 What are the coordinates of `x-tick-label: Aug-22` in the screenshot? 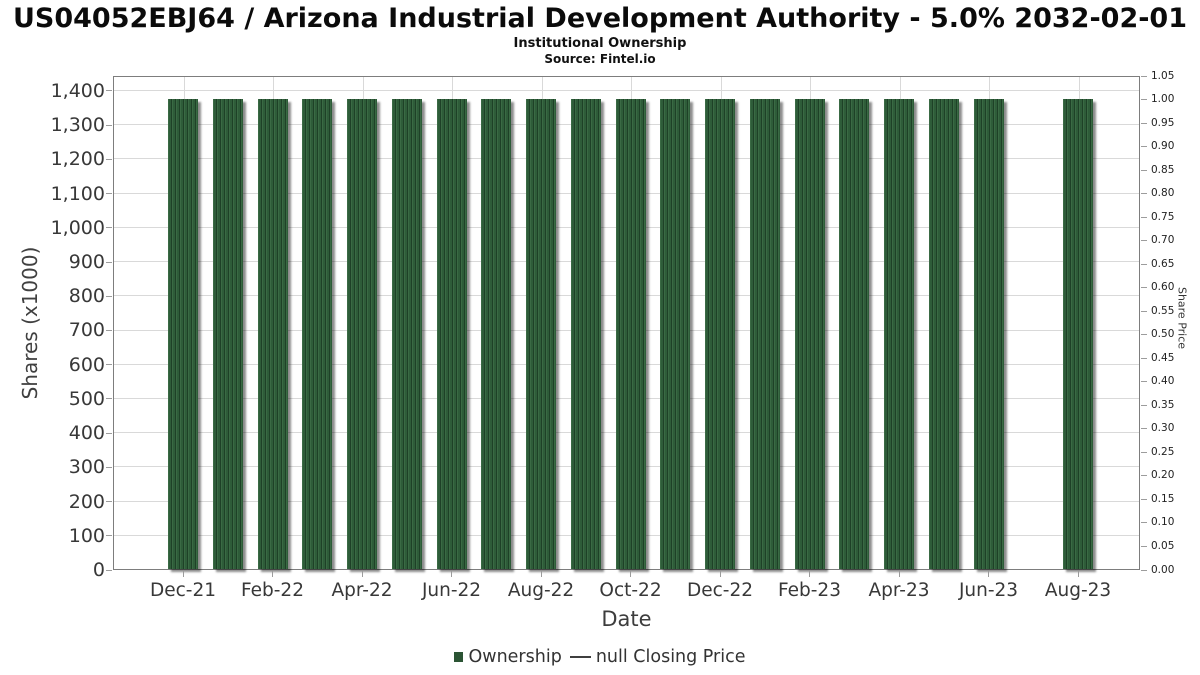 It's located at (541, 590).